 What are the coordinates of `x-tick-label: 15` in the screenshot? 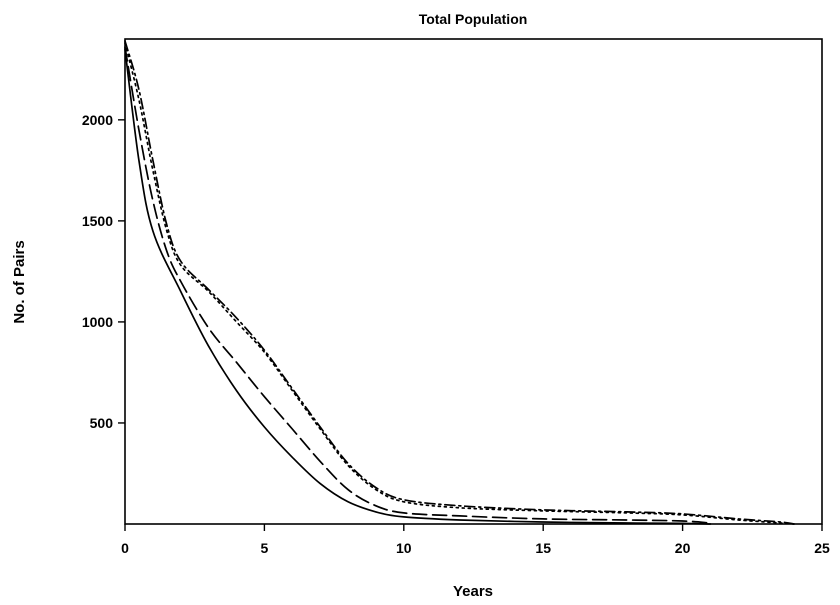 It's located at (543, 548).